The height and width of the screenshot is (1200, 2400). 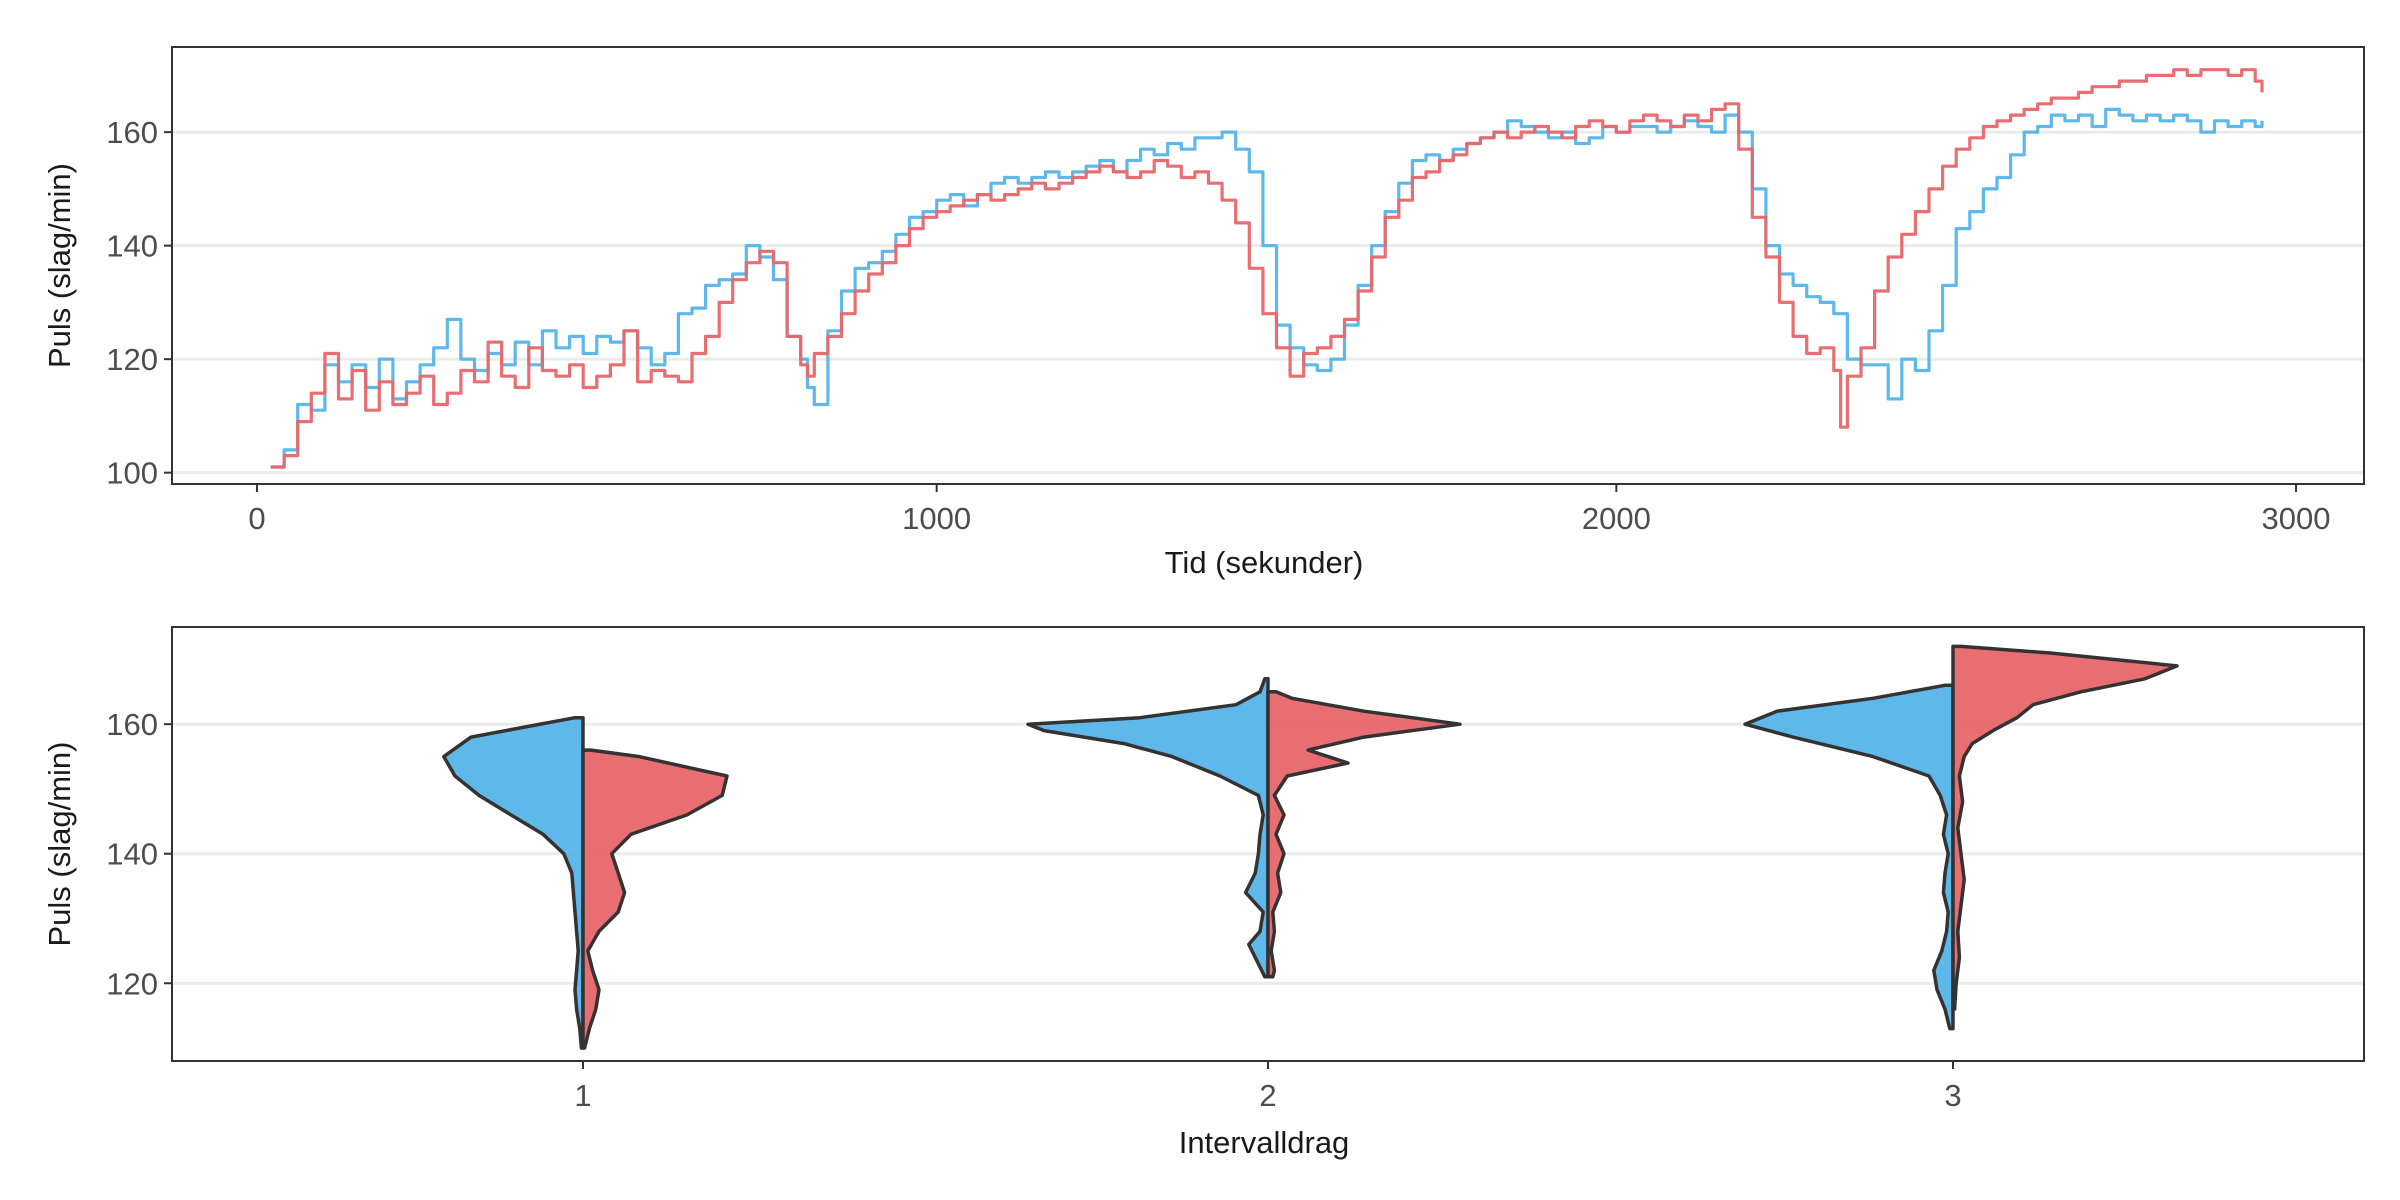 What do you see at coordinates (1616, 518) in the screenshot?
I see `x-tick-label: 2000` at bounding box center [1616, 518].